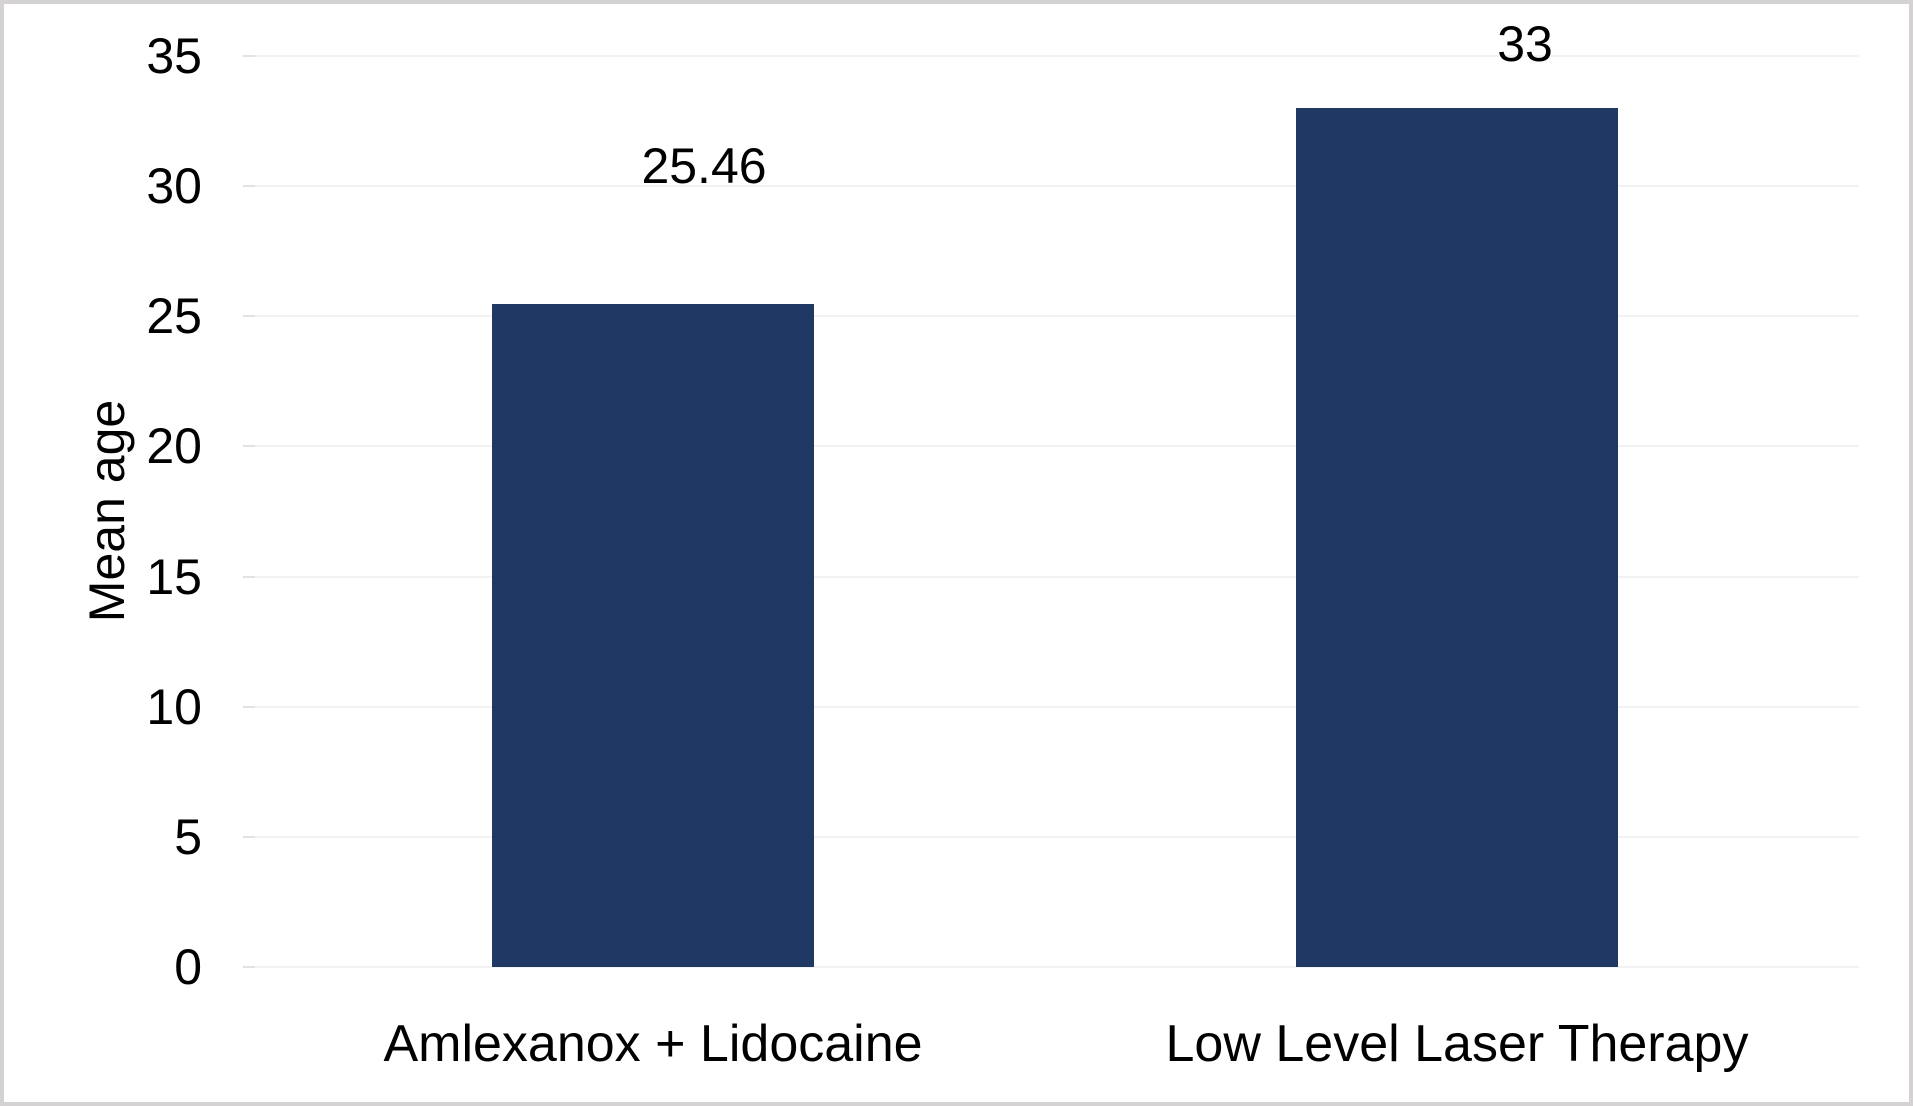 Image resolution: width=1913 pixels, height=1106 pixels. What do you see at coordinates (174, 186) in the screenshot?
I see `y-axis-tick-label: 30` at bounding box center [174, 186].